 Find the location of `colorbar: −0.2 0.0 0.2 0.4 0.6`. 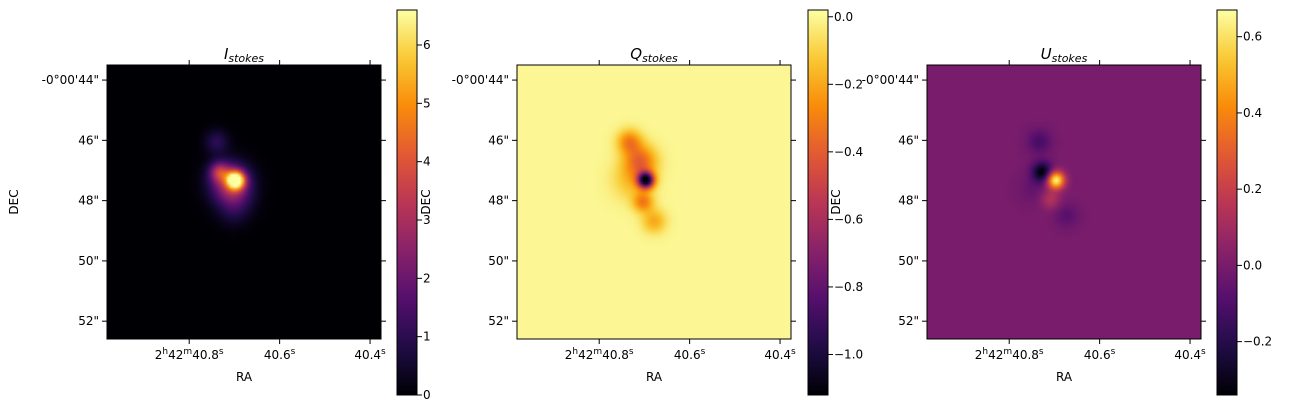

colorbar: −0.2 0.0 0.2 0.4 0.6 is located at coordinates (1244, 202).